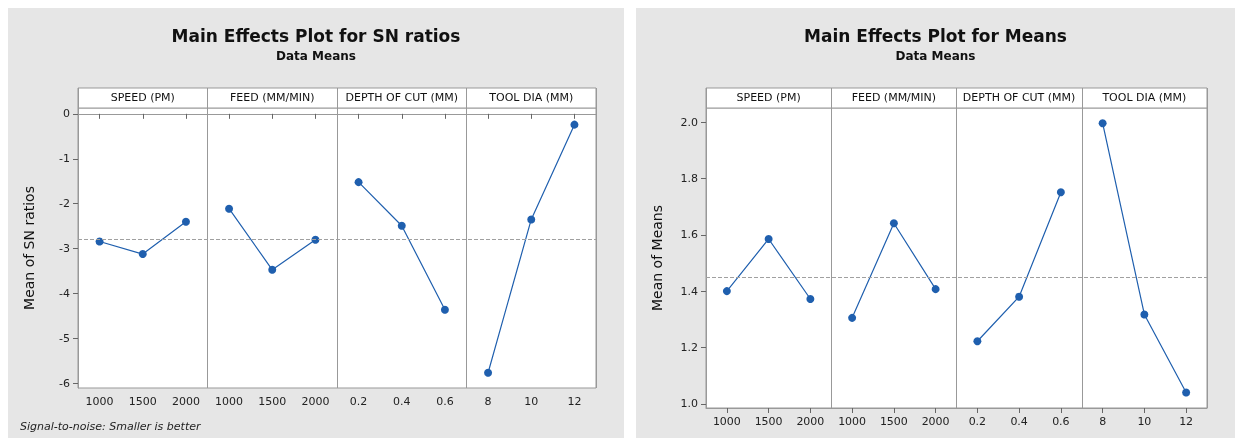 This screenshot has height=439, width=1243. What do you see at coordinates (689, 404) in the screenshot?
I see `y-tick-label: 1.0` at bounding box center [689, 404].